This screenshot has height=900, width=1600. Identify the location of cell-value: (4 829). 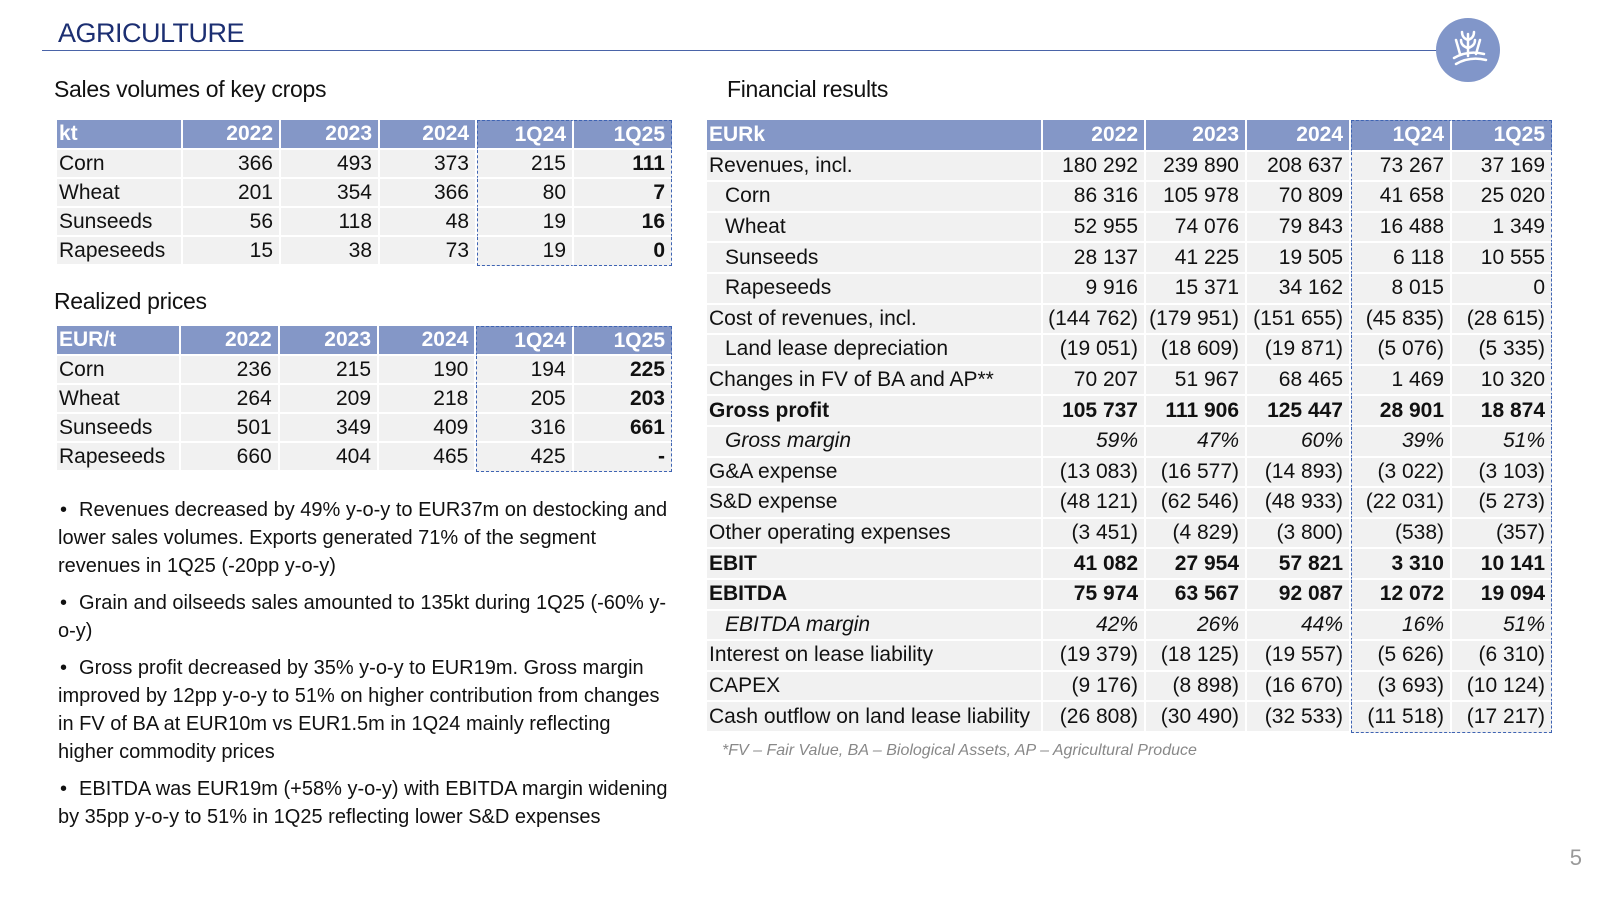
(1196, 534).